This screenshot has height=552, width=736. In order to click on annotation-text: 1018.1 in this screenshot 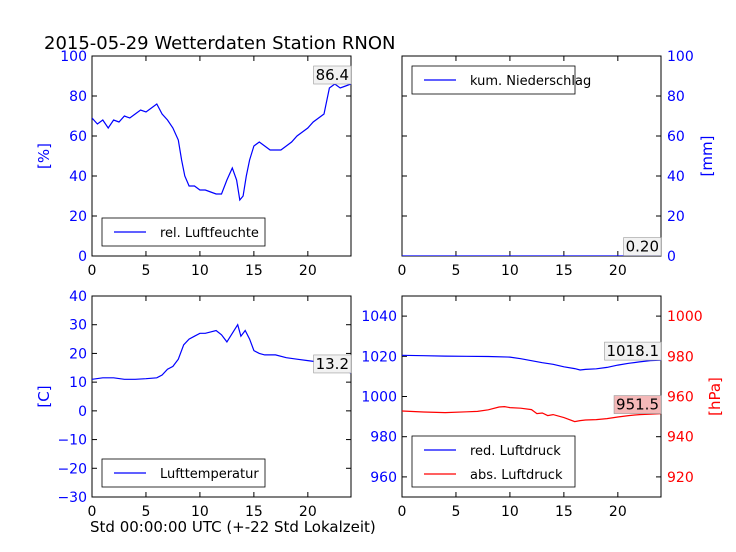, I will do `click(633, 351)`.